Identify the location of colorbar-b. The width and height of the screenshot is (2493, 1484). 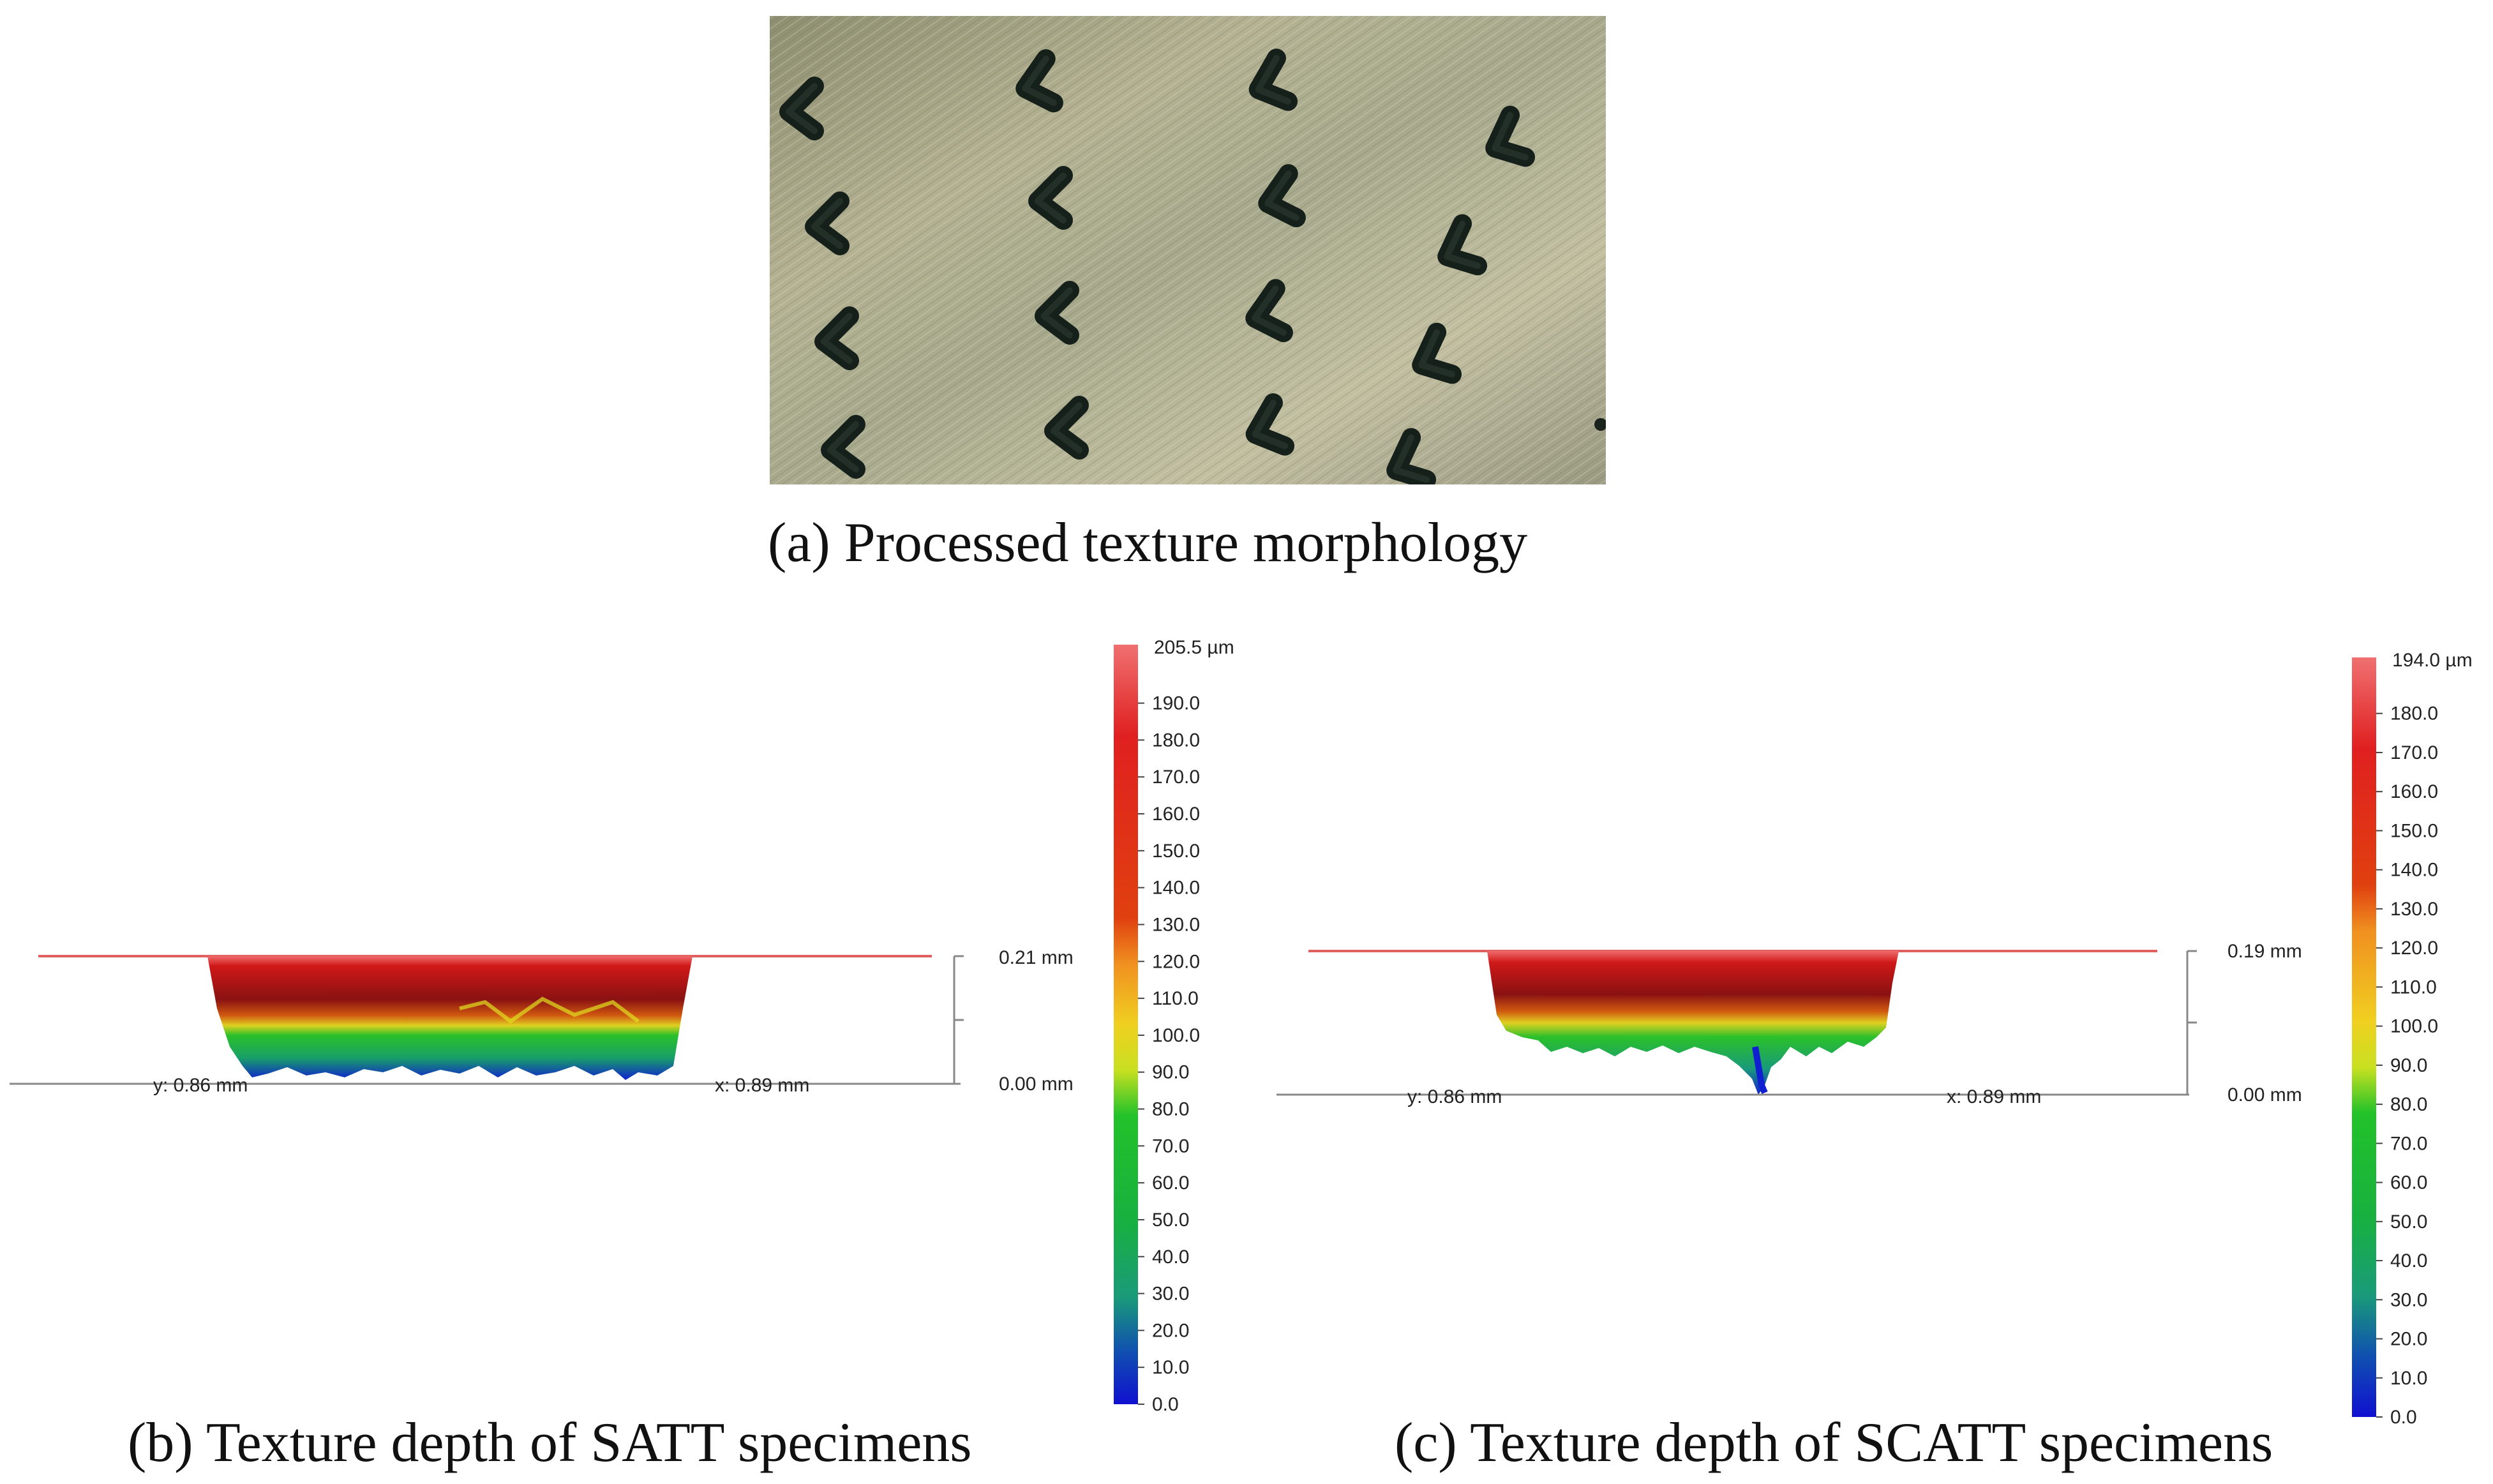
(1126, 1024).